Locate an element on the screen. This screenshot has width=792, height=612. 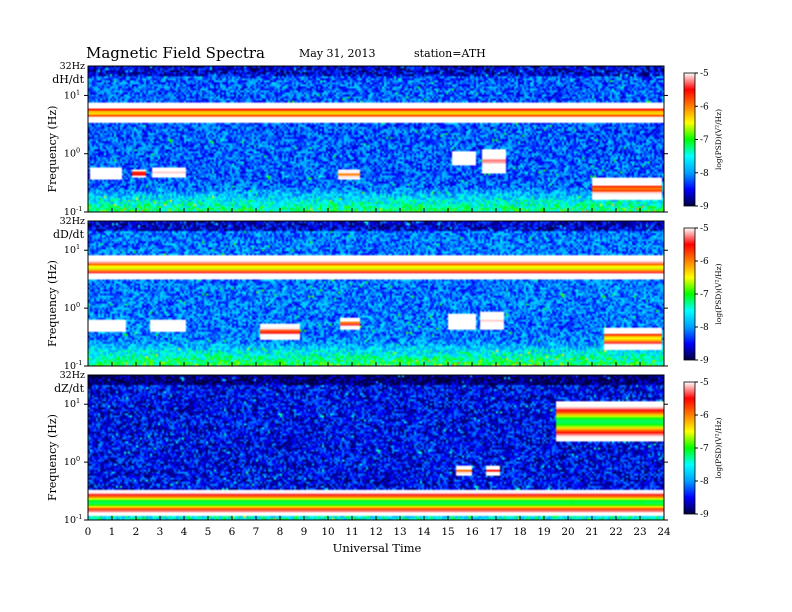
x-tick-label: 4 is located at coordinates (184, 532).